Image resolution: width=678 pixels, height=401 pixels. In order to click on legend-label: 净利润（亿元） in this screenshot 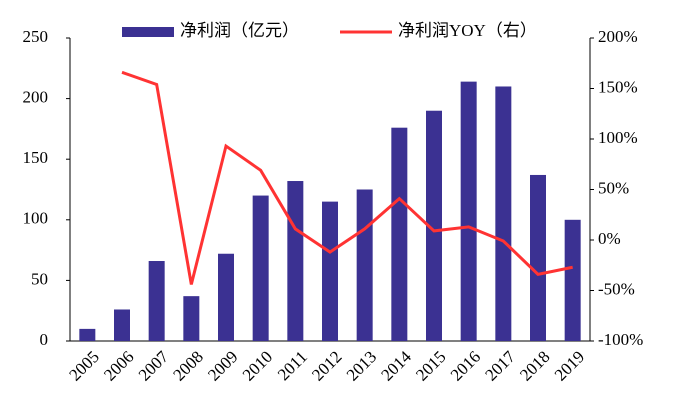, I will do `click(239, 30)`.